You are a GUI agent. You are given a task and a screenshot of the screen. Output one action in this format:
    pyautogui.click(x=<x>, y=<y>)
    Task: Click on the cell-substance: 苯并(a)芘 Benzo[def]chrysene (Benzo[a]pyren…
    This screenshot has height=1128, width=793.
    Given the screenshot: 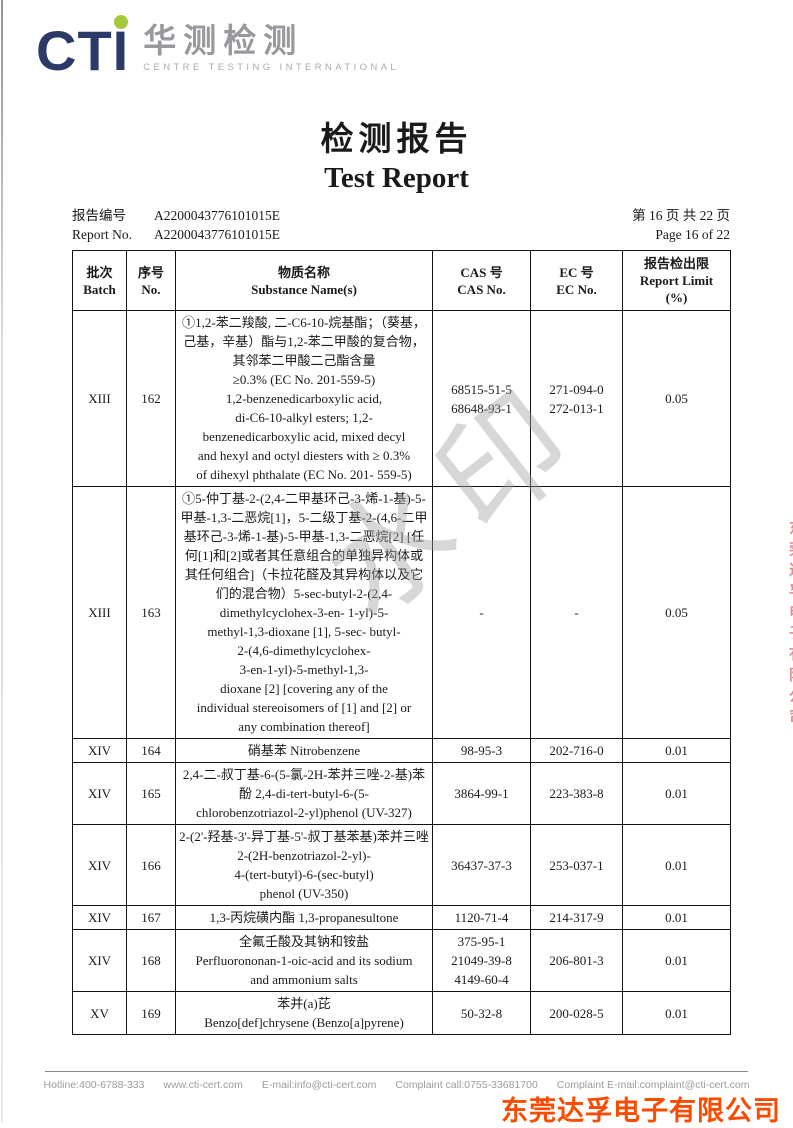 What is the action you would take?
    pyautogui.click(x=304, y=1013)
    